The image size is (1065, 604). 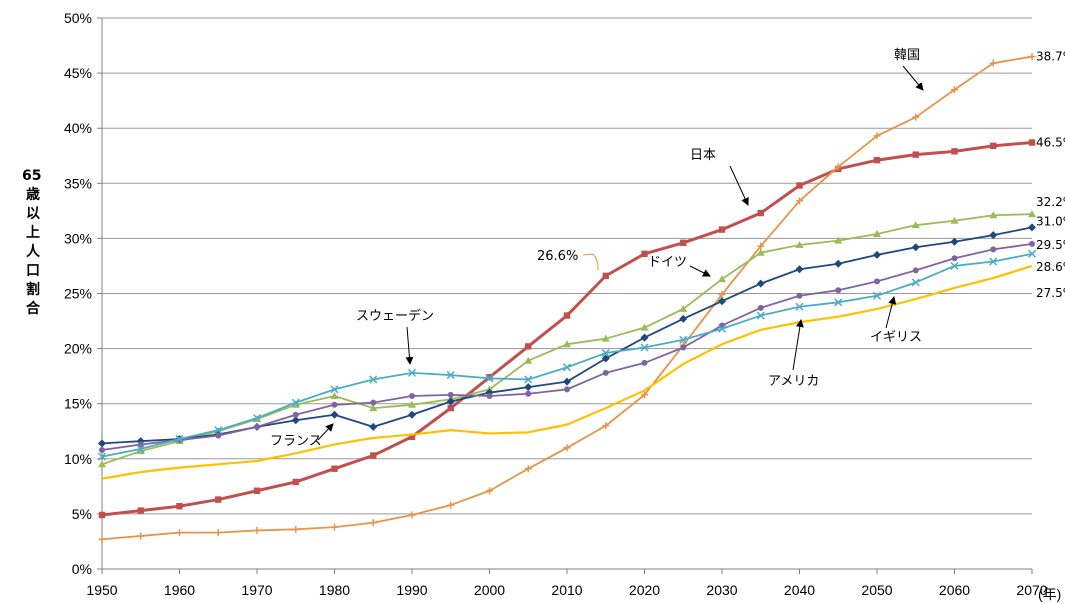 What do you see at coordinates (891, 312) in the screenshot?
I see `arrow-uk` at bounding box center [891, 312].